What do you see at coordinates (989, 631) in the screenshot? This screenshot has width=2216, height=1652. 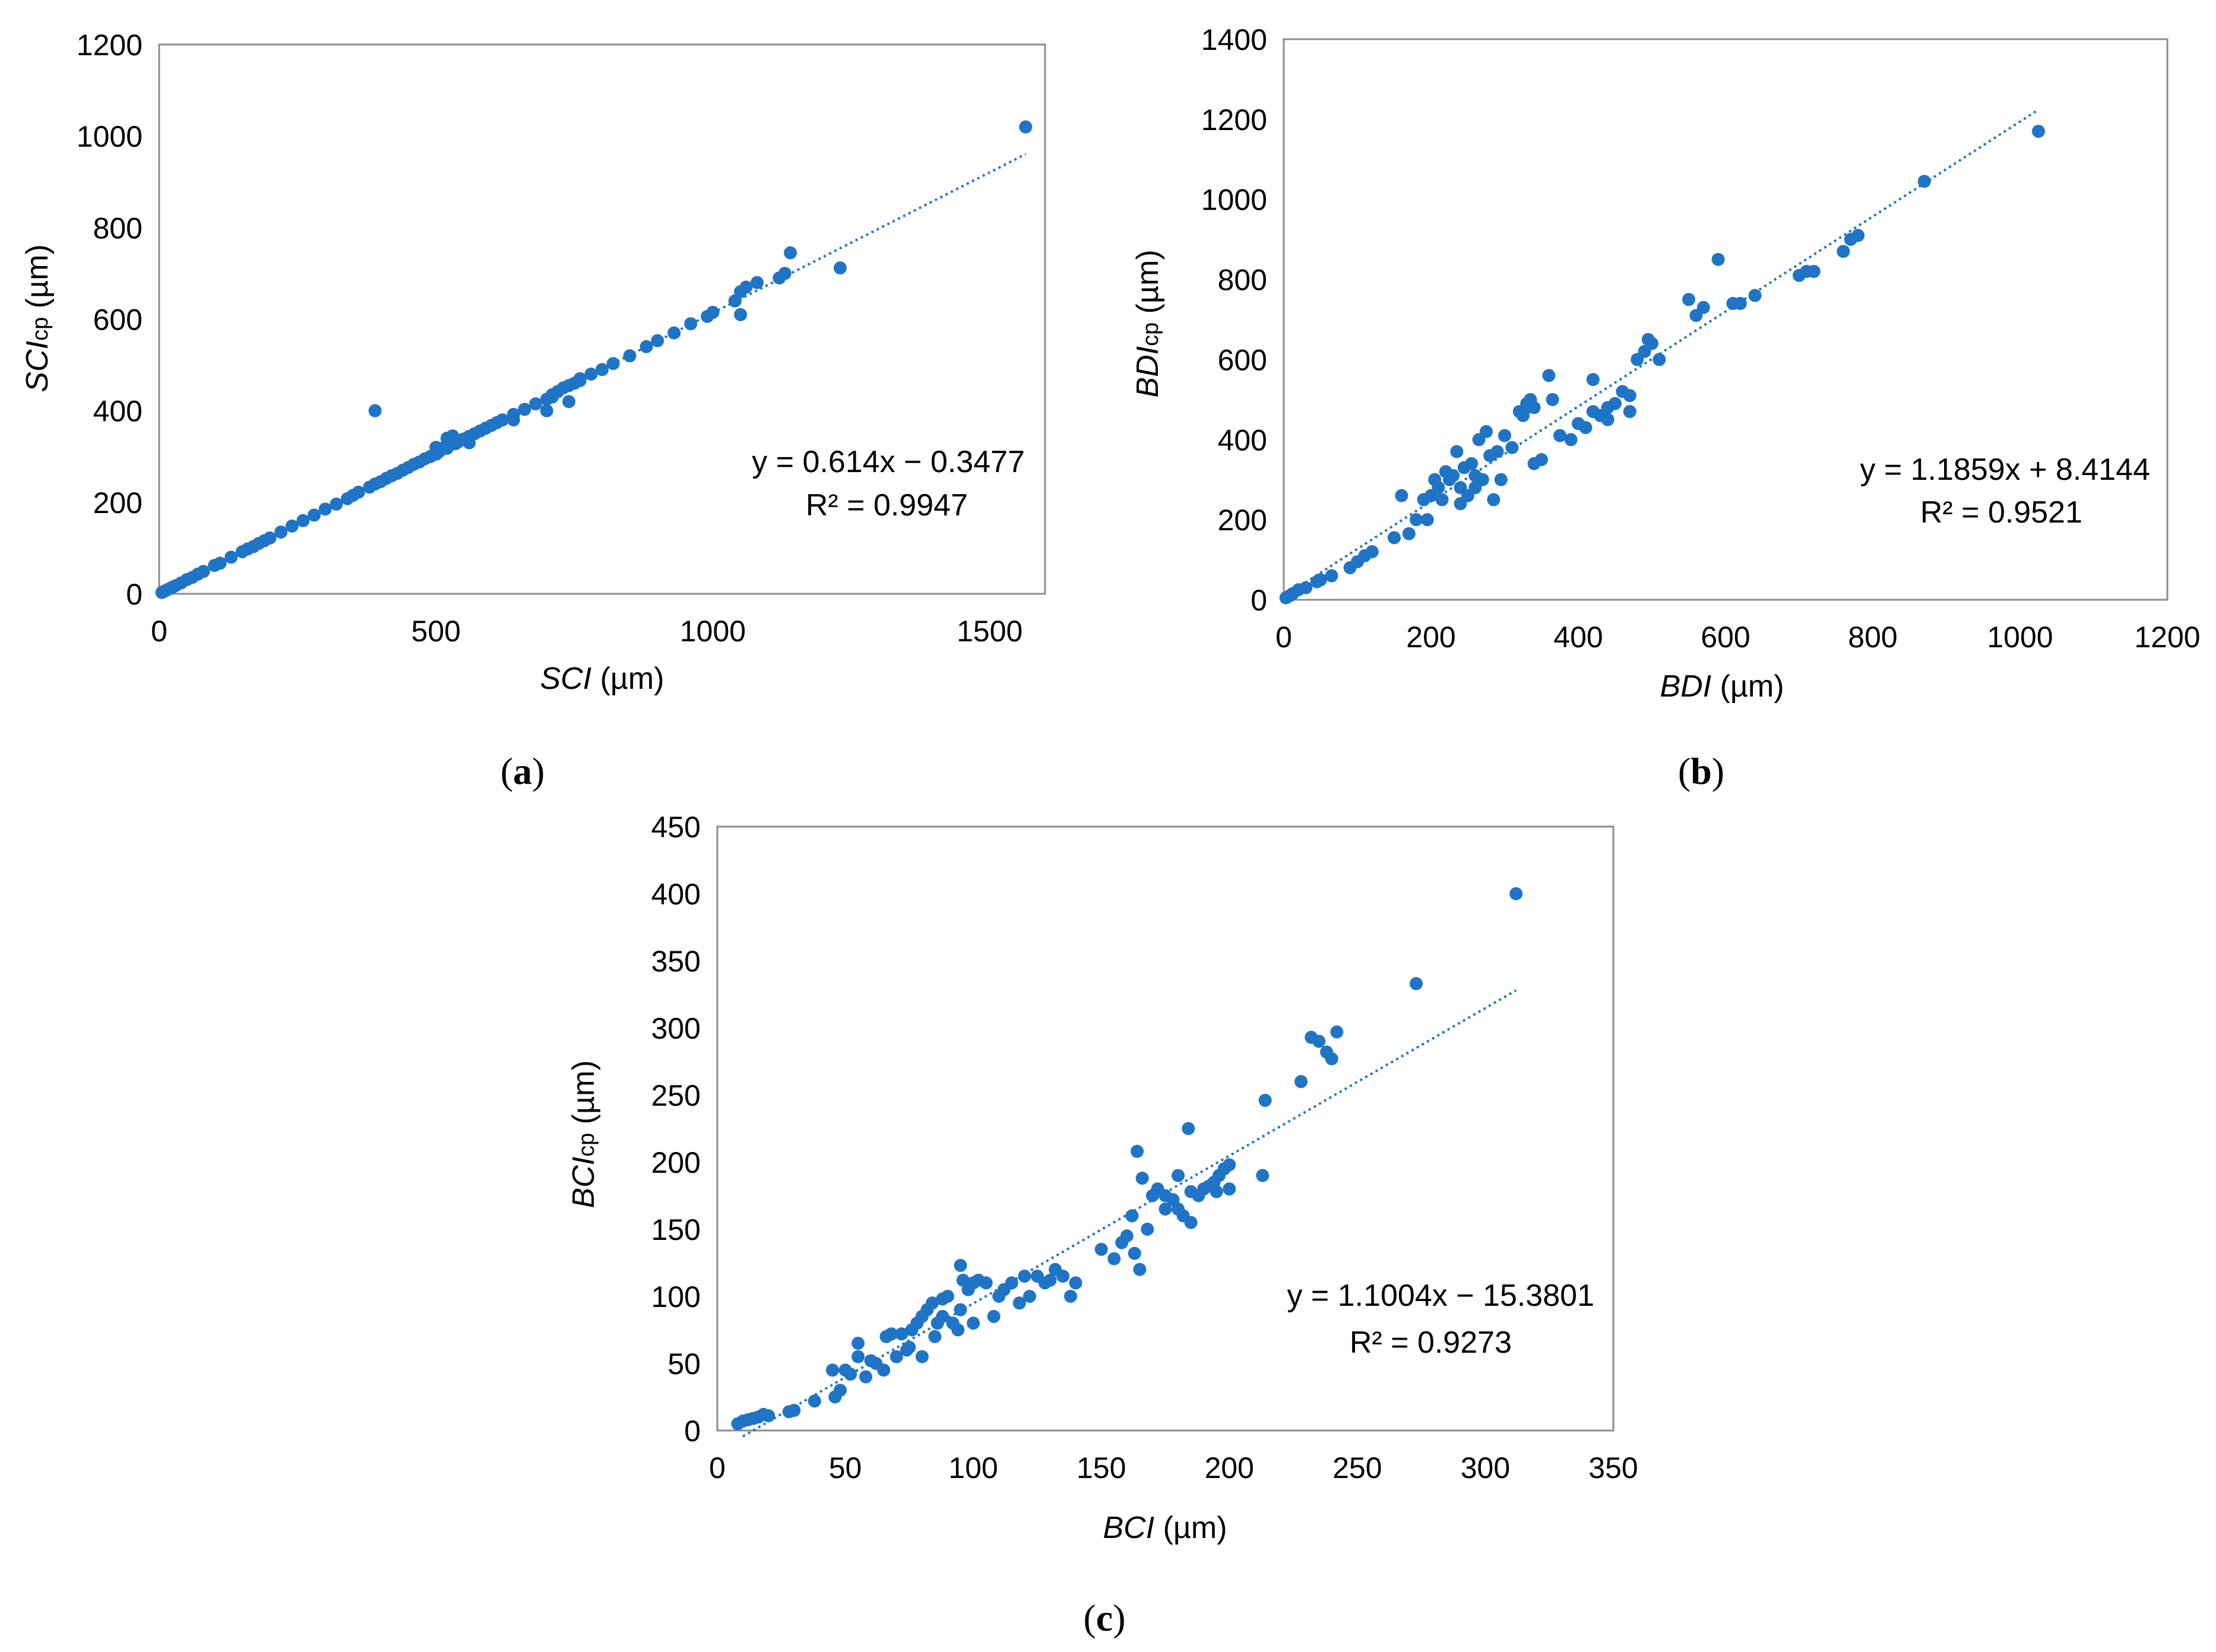 I see `x-tick-label: 1500` at bounding box center [989, 631].